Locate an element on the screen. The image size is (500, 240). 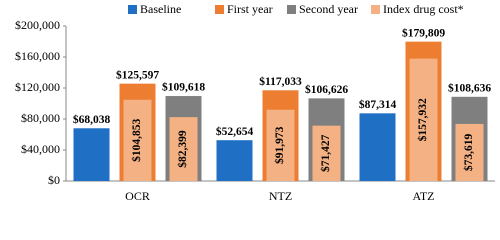
index-label: $91,973 is located at coordinates (279, 145).